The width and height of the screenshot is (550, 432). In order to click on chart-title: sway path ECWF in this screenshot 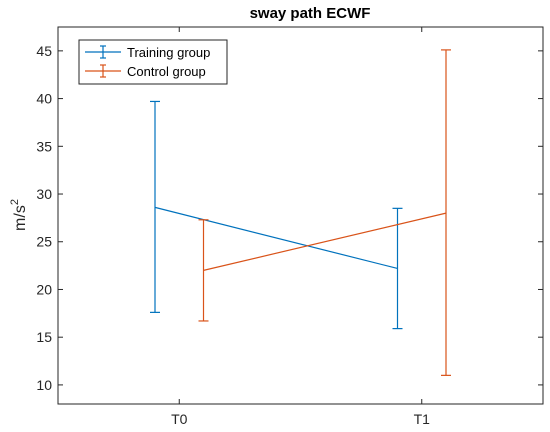, I will do `click(310, 13)`.